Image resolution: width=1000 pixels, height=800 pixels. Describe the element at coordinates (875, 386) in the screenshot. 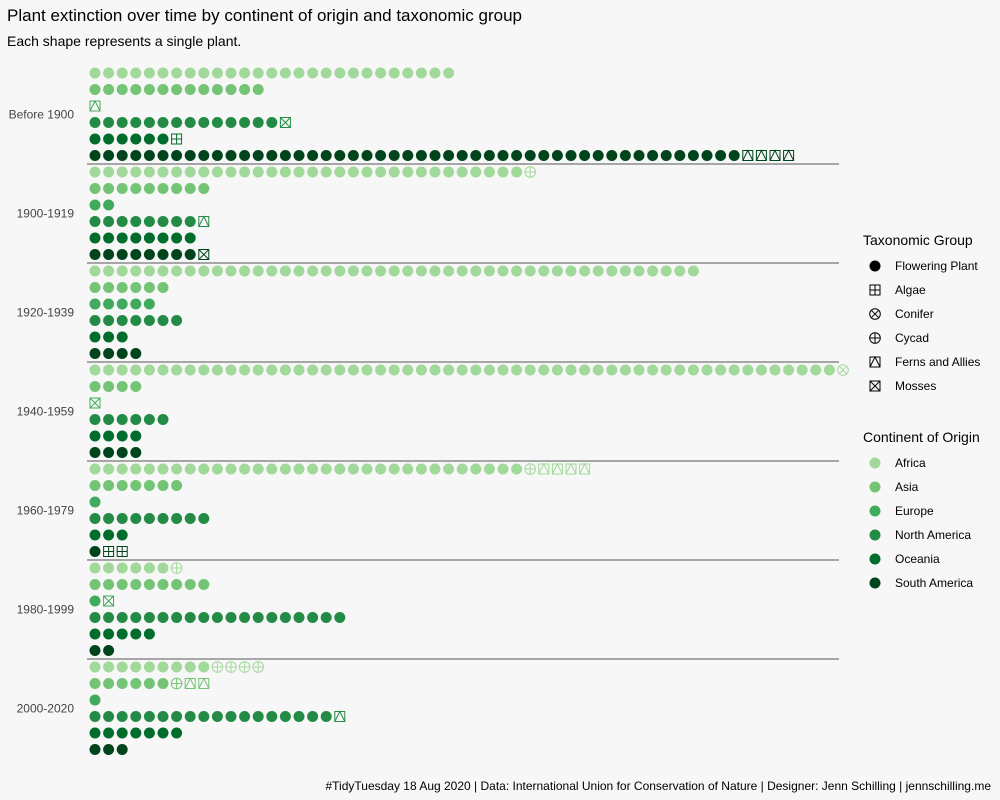

I see `legend-key-square-x` at that location.